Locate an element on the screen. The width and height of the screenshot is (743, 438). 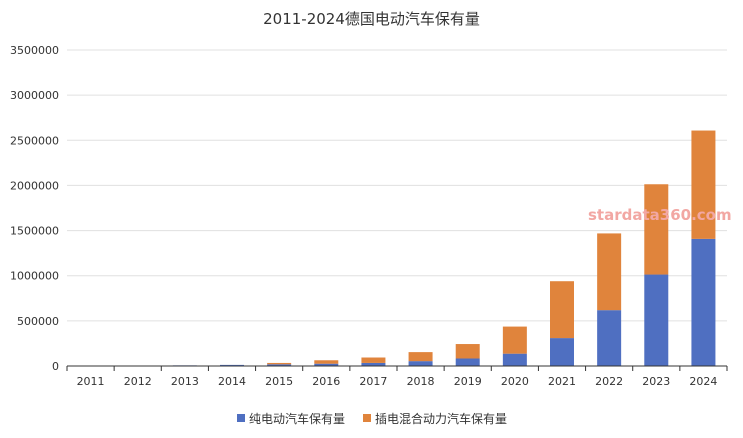
y-tick-label: 2000000 is located at coordinates (34, 185).